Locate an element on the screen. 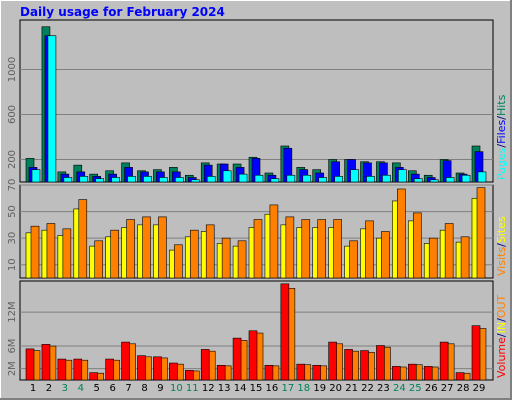 This screenshot has width=512, height=400. x-tick-label: 26 is located at coordinates (431, 388).